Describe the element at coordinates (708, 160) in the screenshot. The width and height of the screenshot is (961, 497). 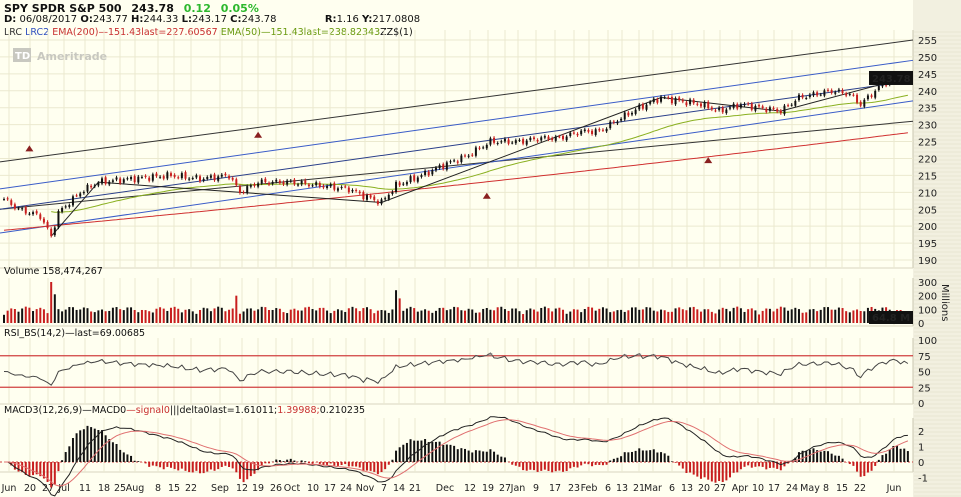
I see `signal-marker-icon` at that location.